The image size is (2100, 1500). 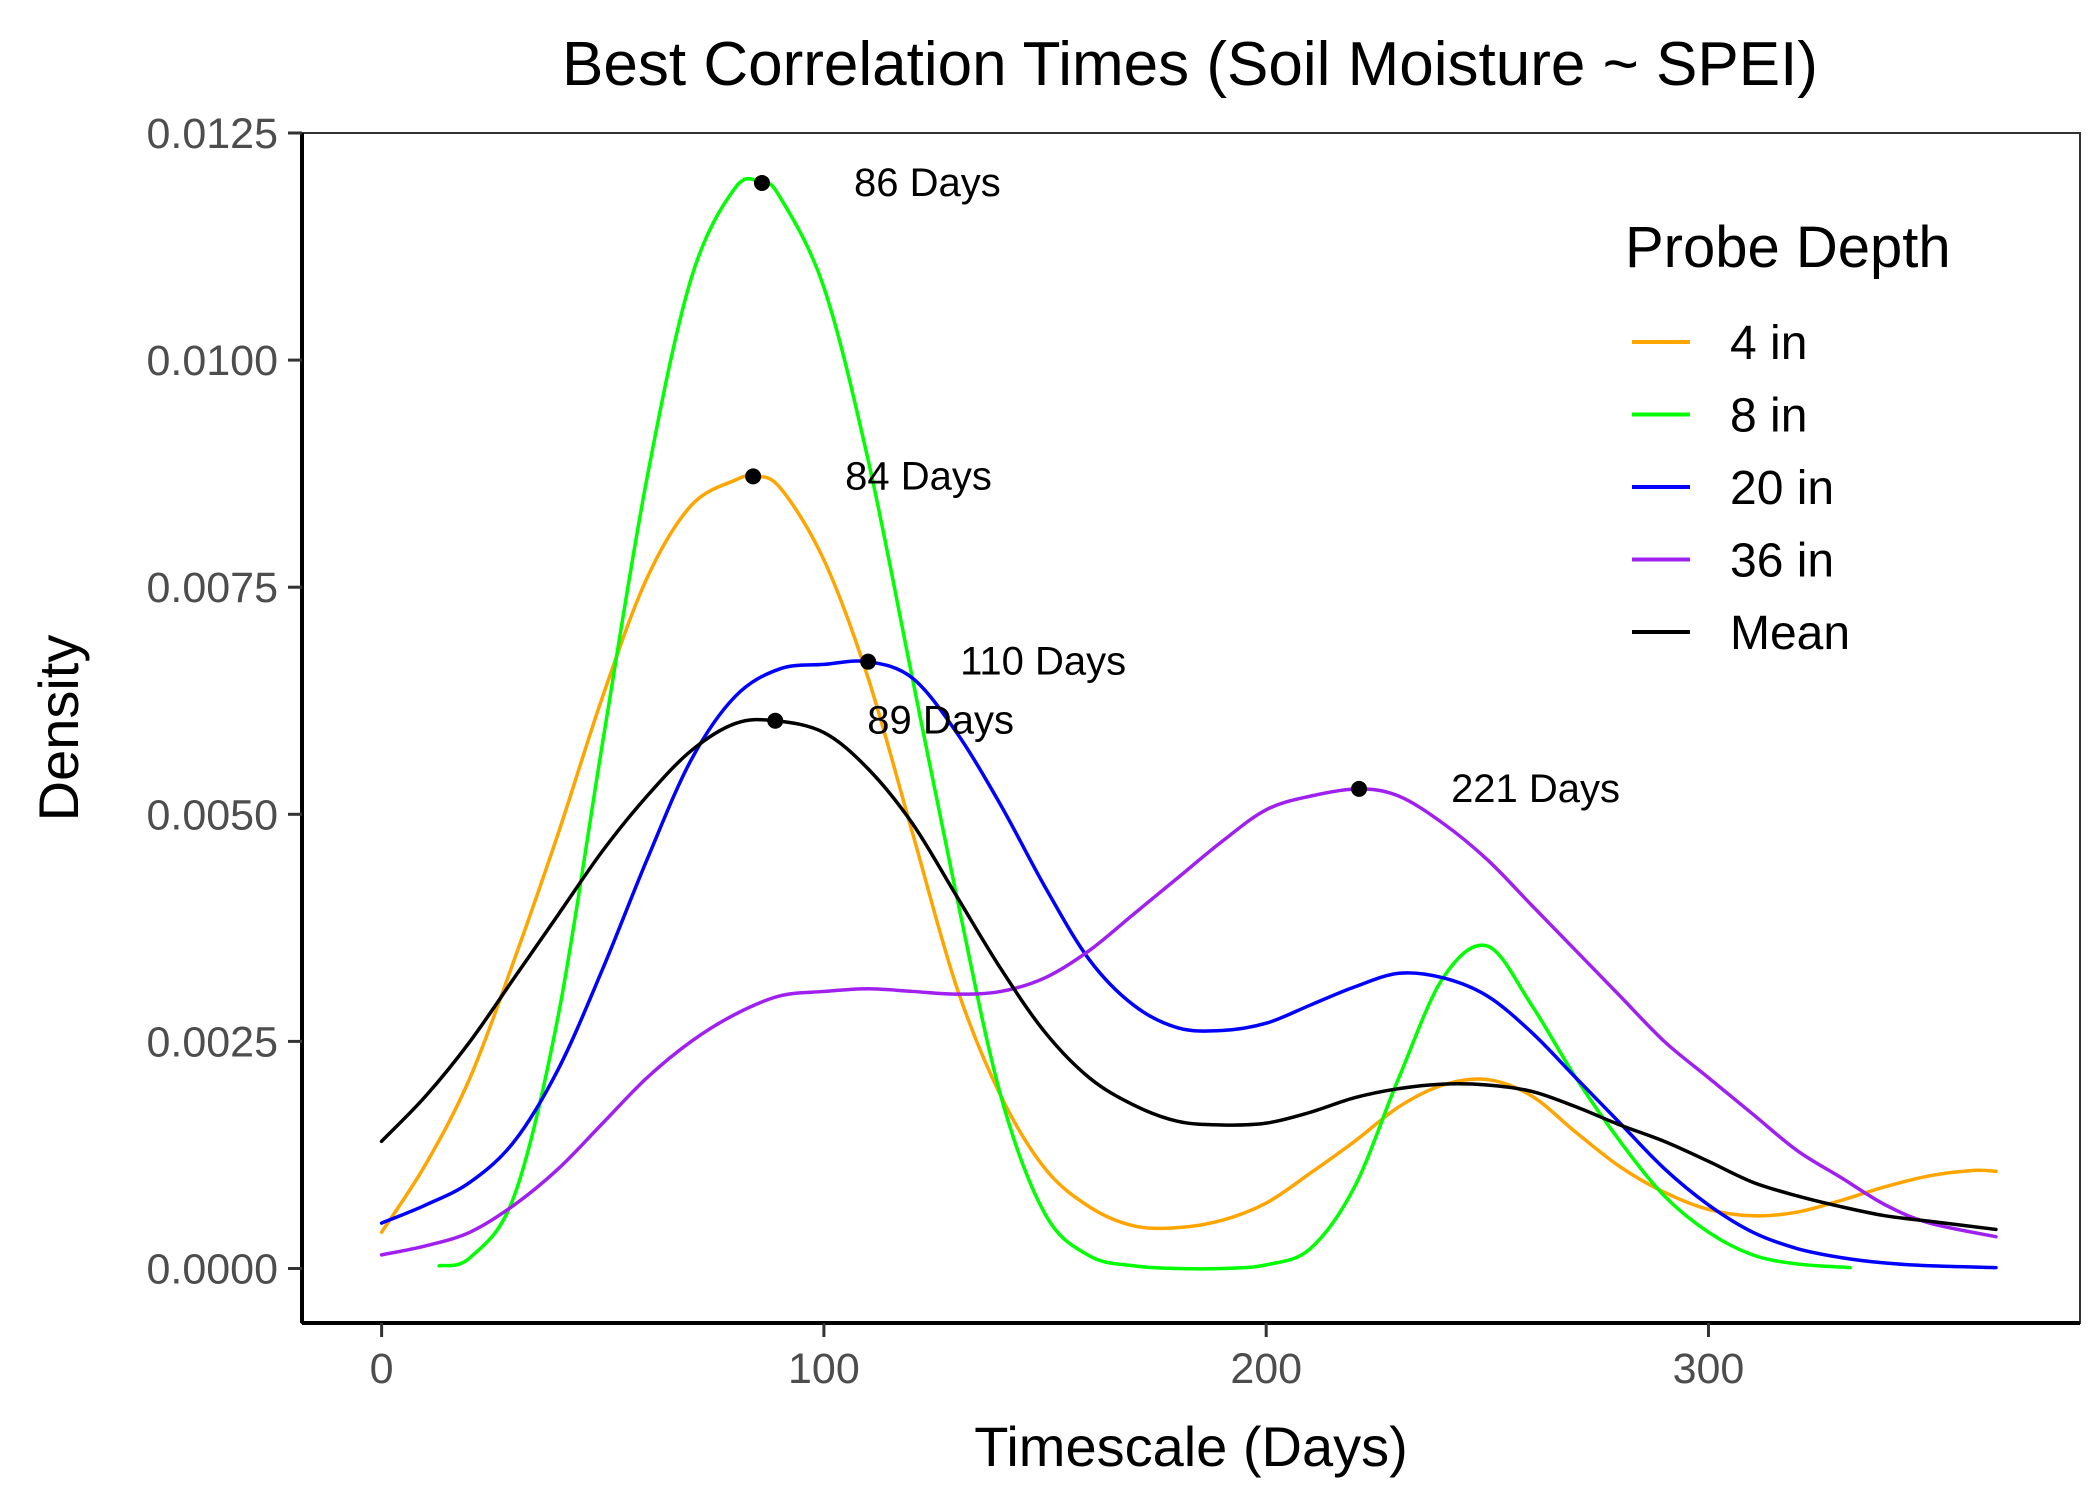 I want to click on legend-label: Mean, so click(x=1790, y=633).